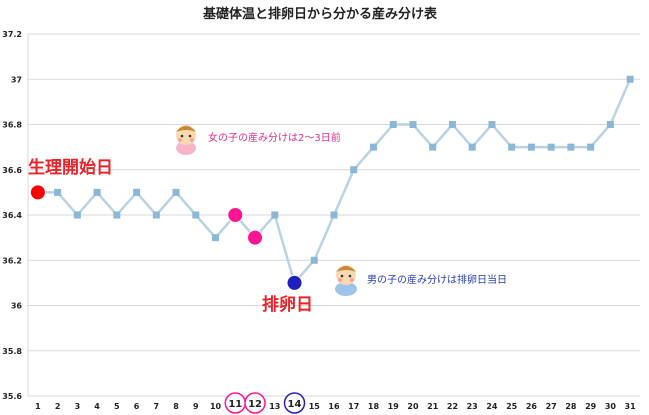 Image resolution: width=649 pixels, height=415 pixels. Describe the element at coordinates (137, 406) in the screenshot. I see `x-tick-label: 6` at that location.